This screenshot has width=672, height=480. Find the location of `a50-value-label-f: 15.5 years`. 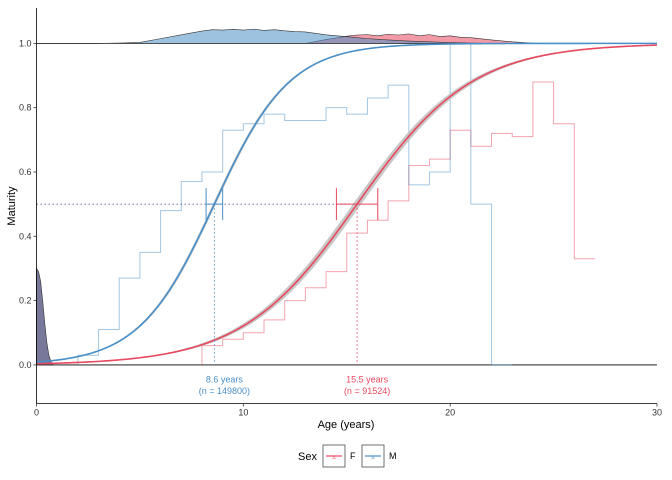

a50-value-label-f: 15.5 years is located at coordinates (367, 380).